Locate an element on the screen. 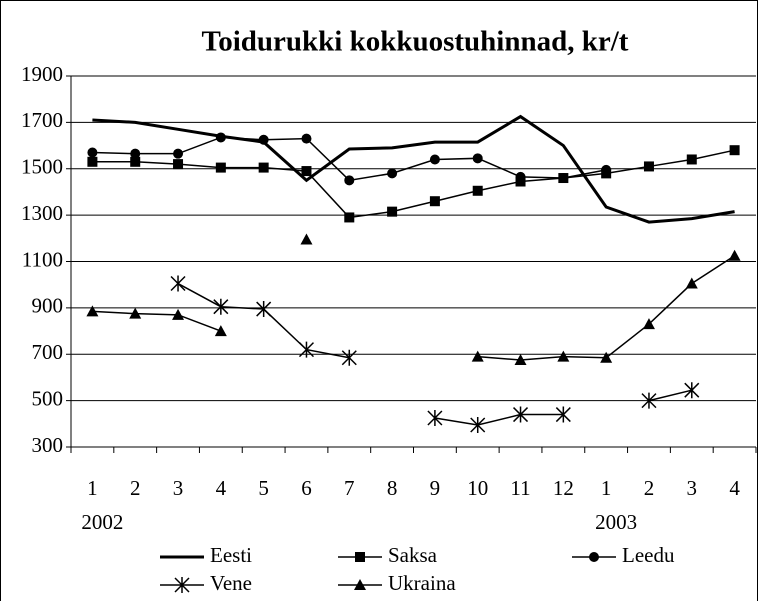 This screenshot has height=601, width=758. y-tick-label: 900 is located at coordinates (48, 306).